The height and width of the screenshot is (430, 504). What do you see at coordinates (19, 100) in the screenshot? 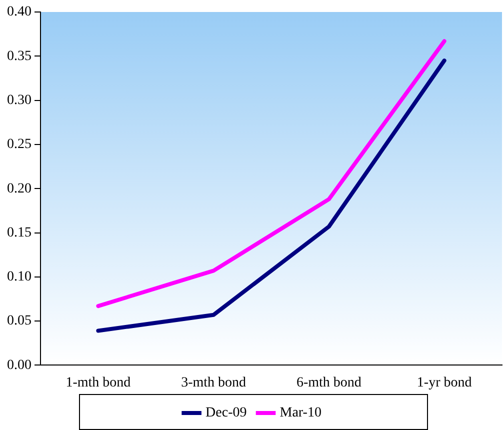
I see `y-tick-label: 0.30` at bounding box center [19, 100].